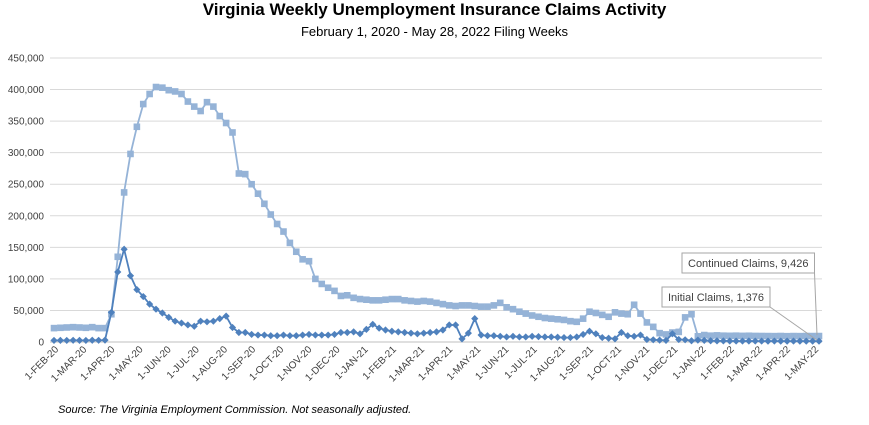 The height and width of the screenshot is (425, 869). What do you see at coordinates (816, 304) in the screenshot?
I see `callout-leader` at bounding box center [816, 304].